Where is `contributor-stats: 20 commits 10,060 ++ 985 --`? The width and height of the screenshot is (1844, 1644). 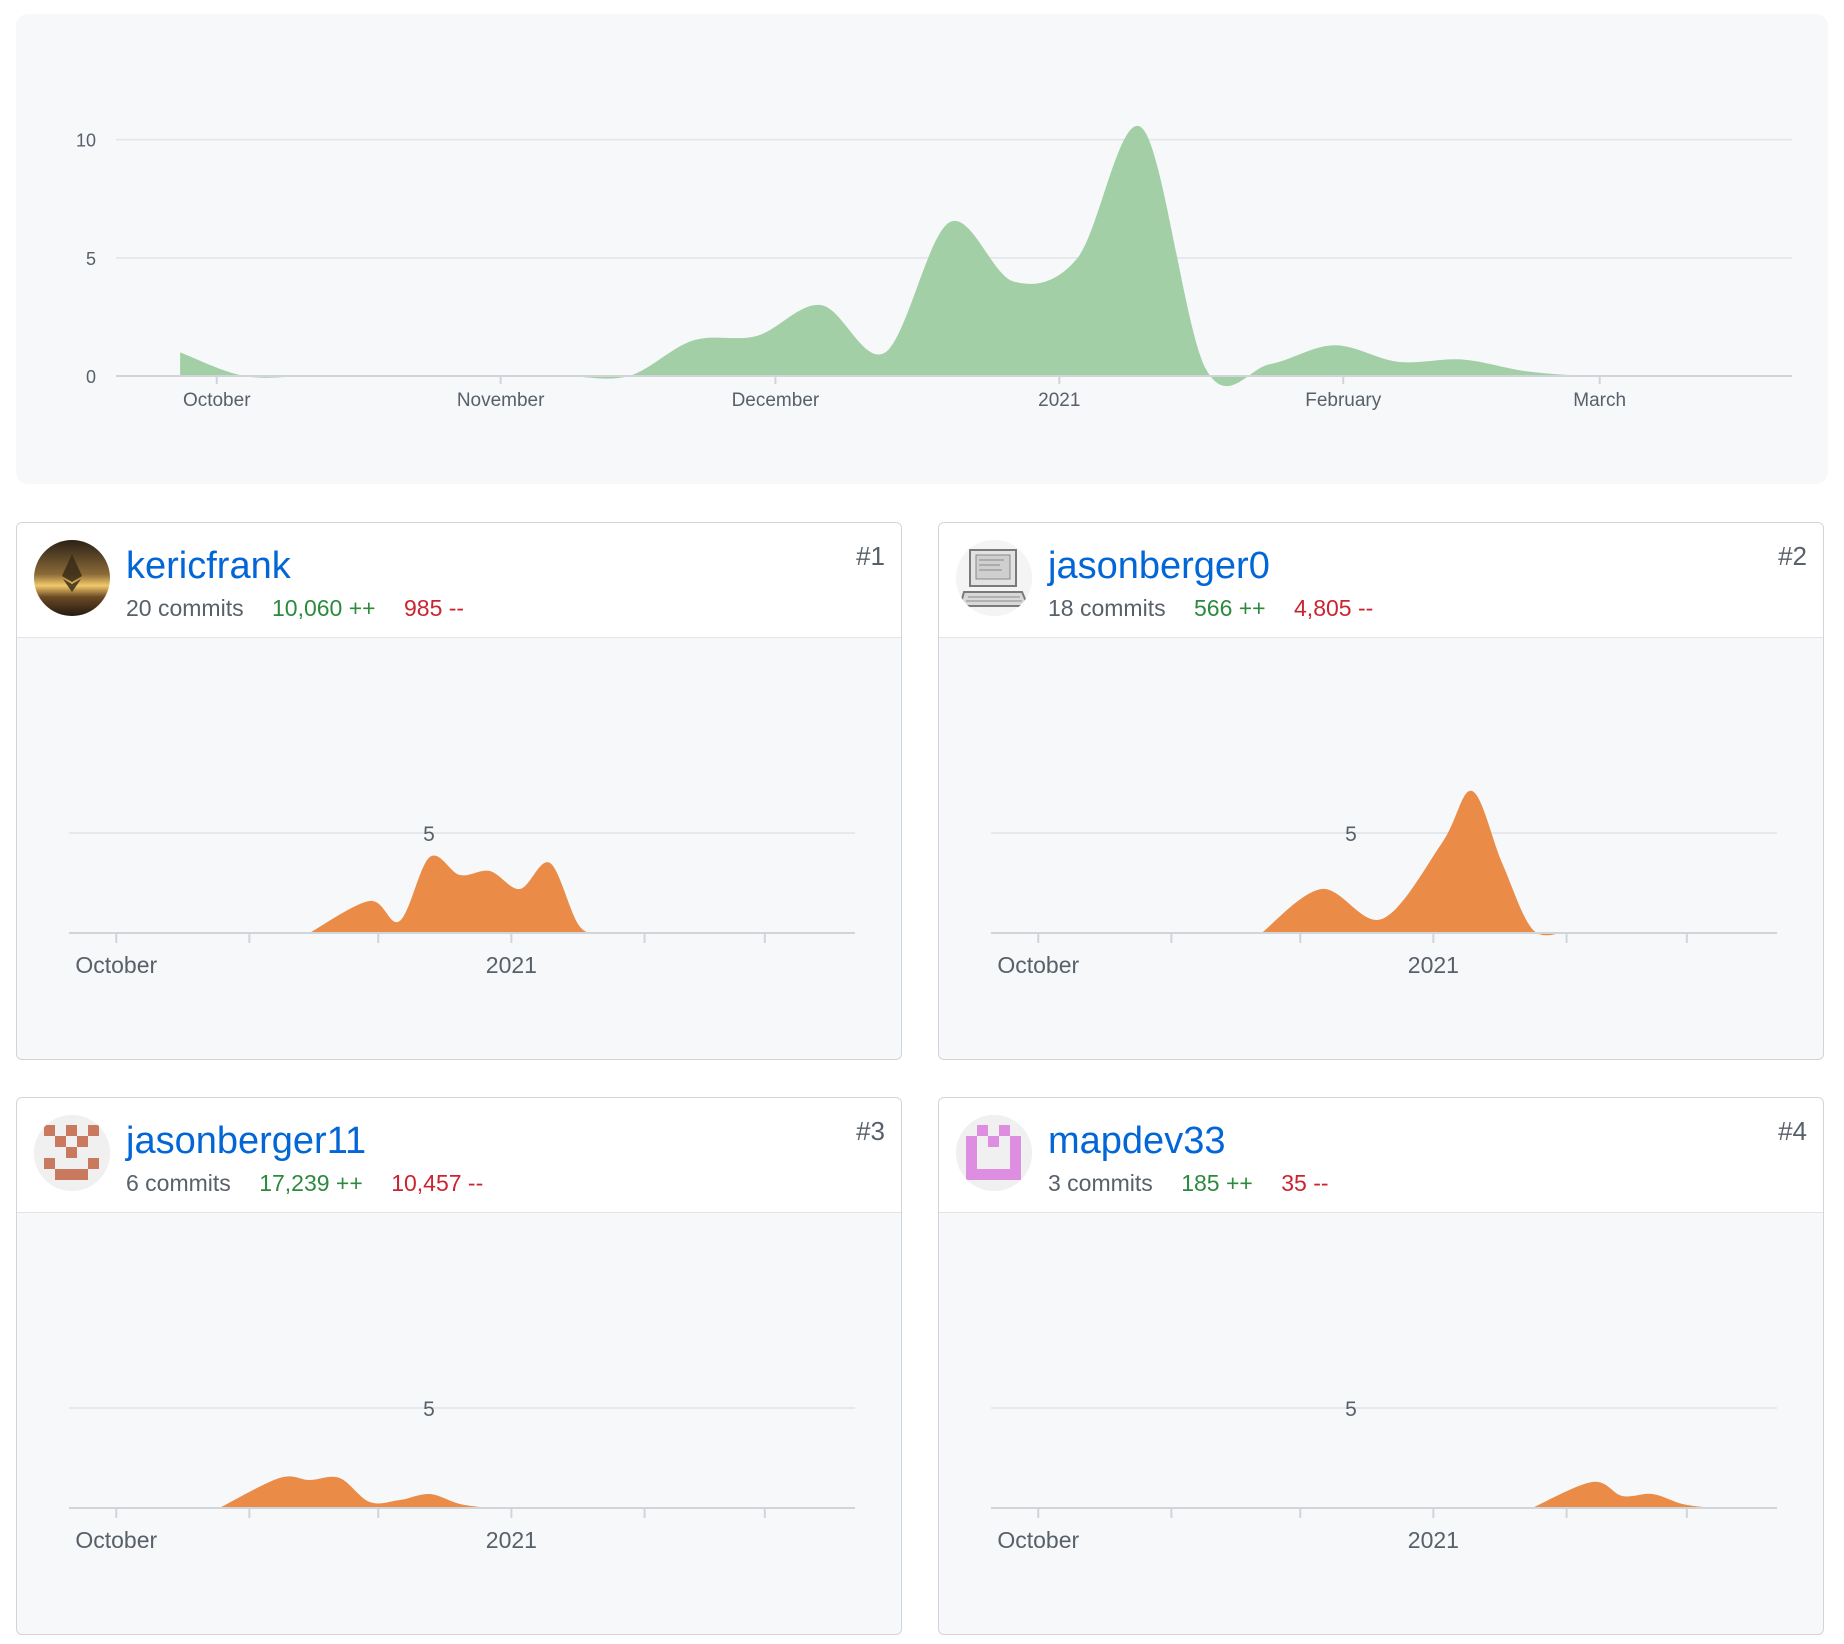
contributor-stats: 20 commits 10,060 ++ 985 -- is located at coordinates (306, 608).